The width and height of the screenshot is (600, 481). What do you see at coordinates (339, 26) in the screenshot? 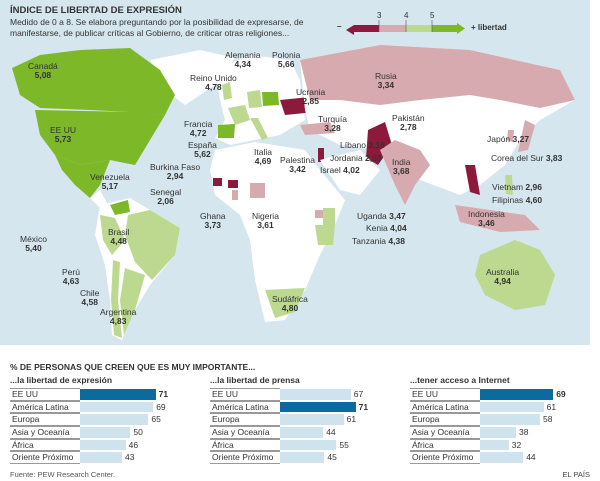
I see `legend-minus: –` at bounding box center [339, 26].